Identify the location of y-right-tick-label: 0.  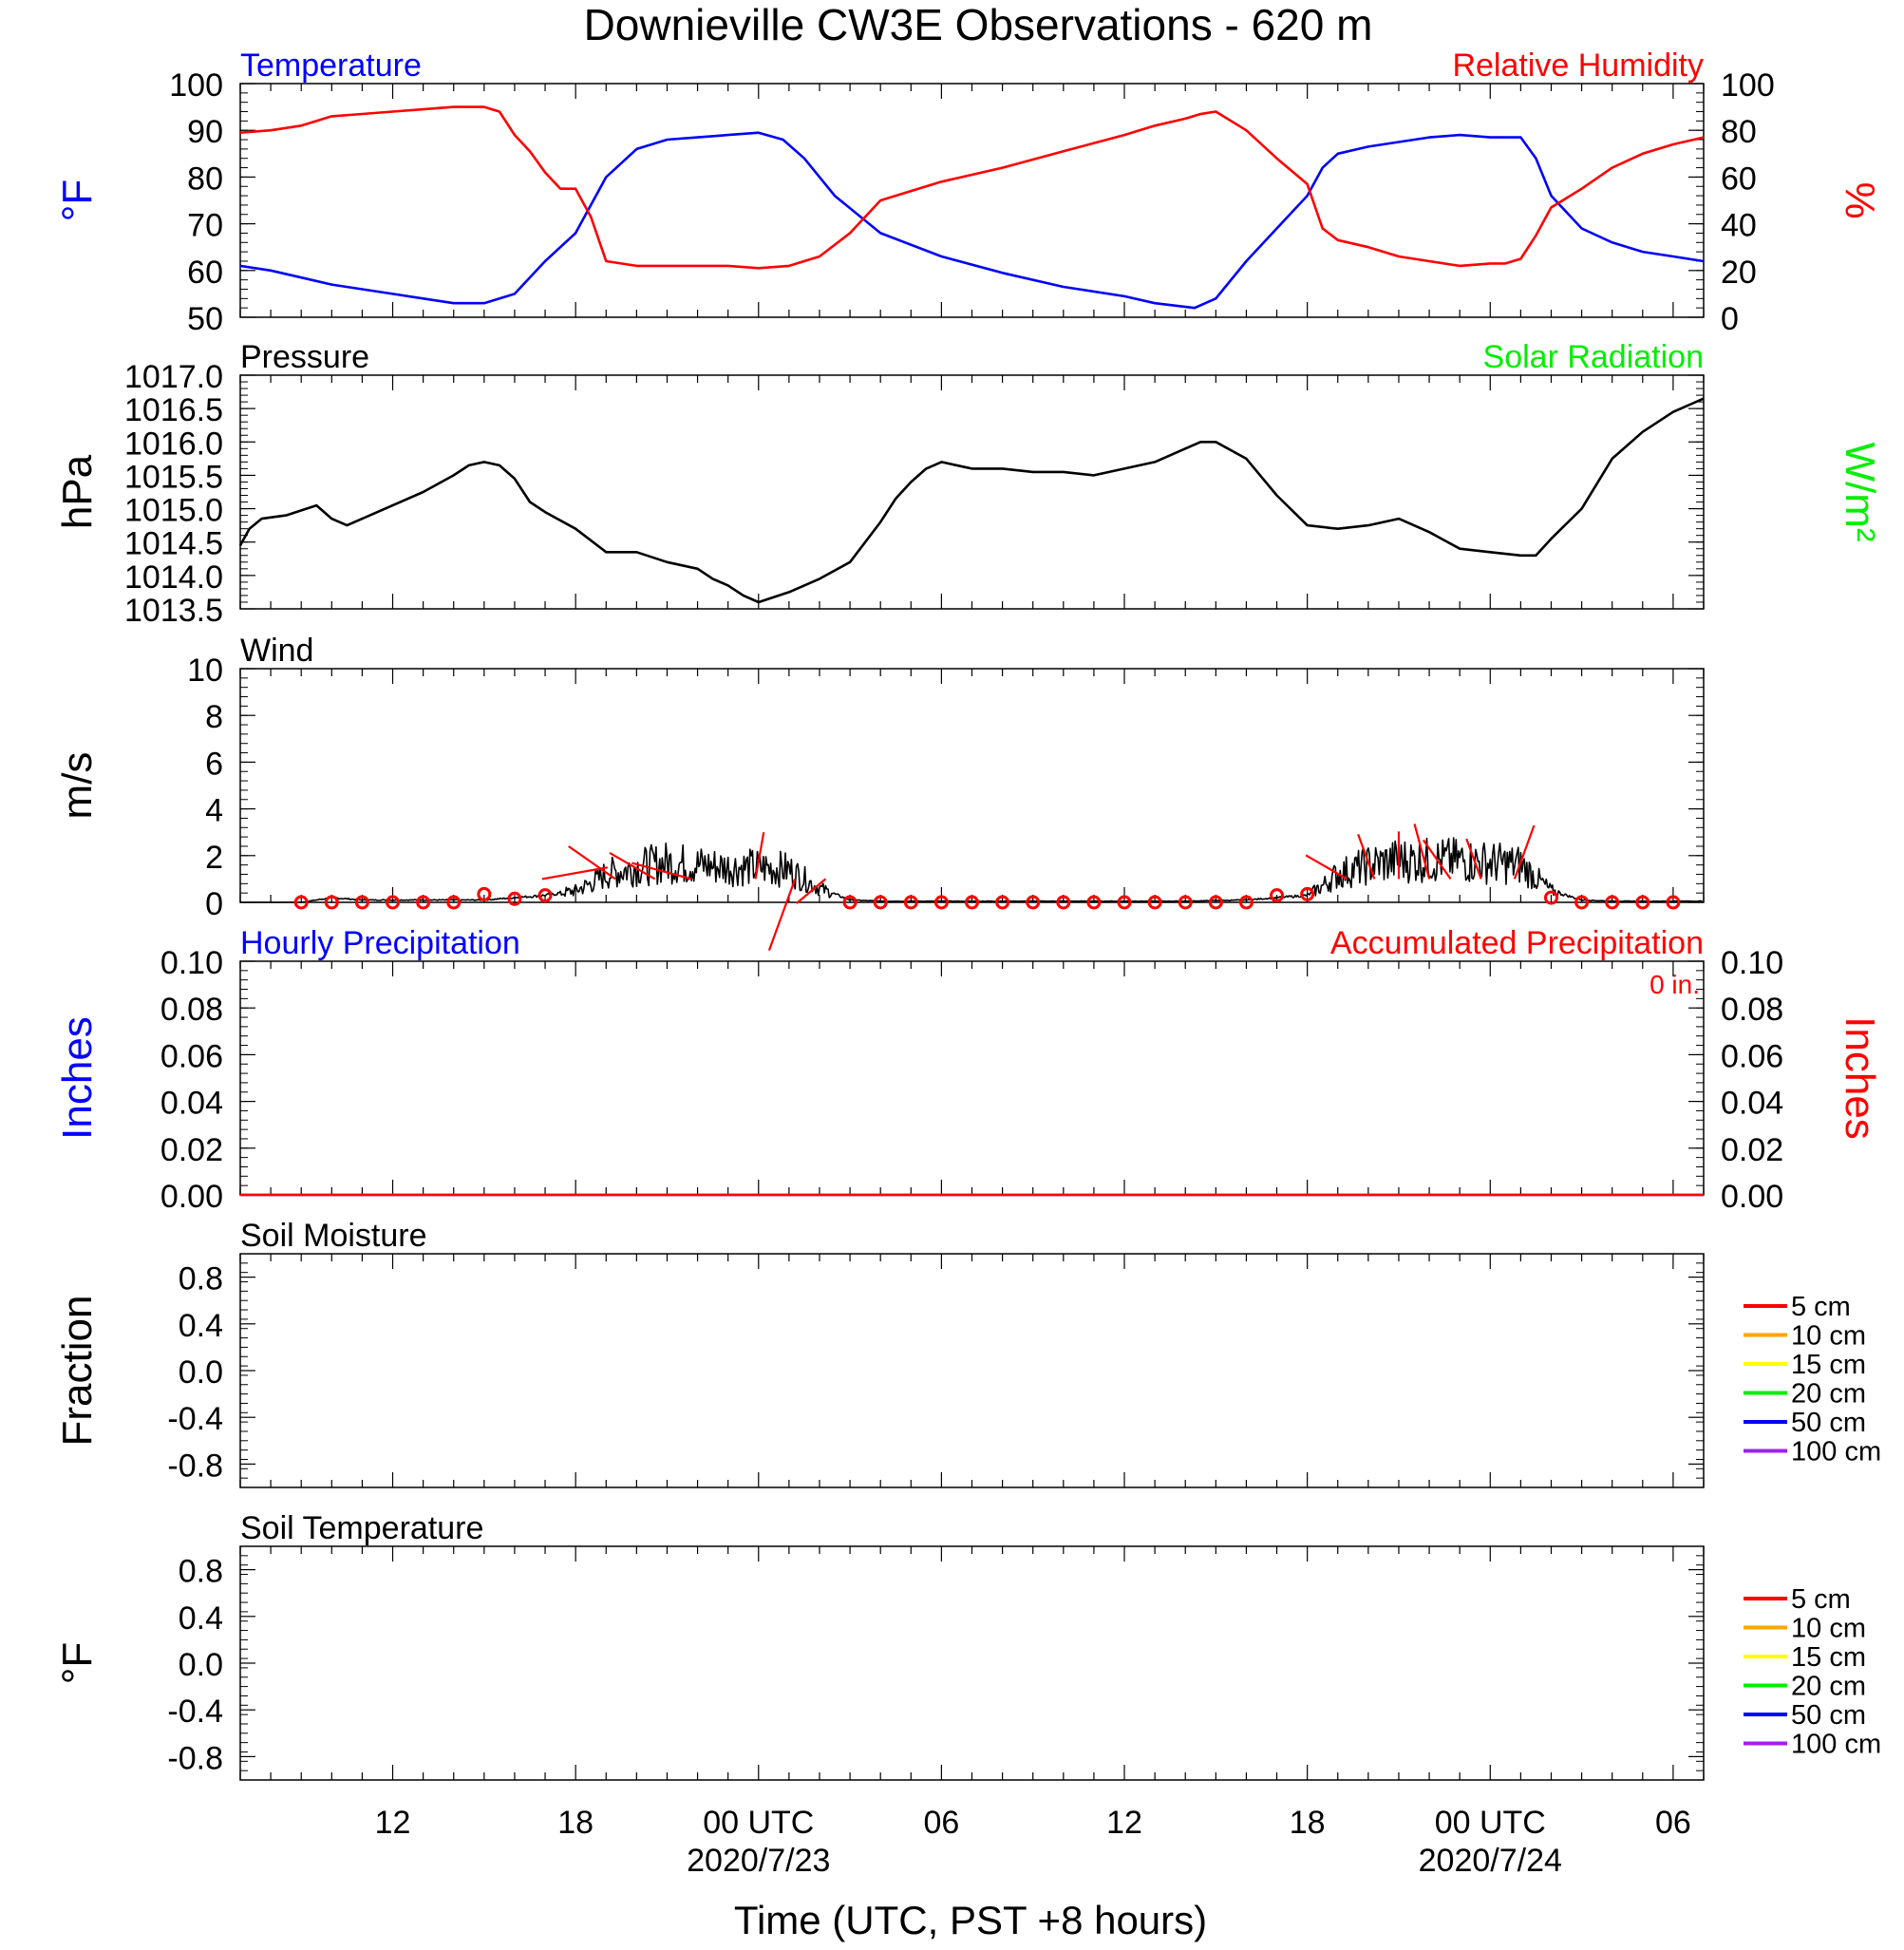
(1730, 319).